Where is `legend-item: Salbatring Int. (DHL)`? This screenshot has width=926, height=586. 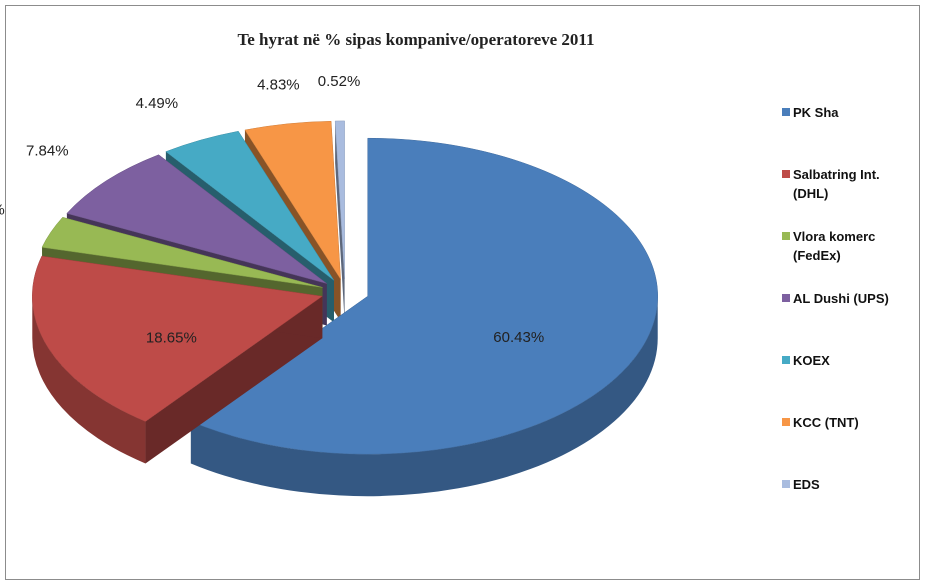
legend-item: Salbatring Int. (DHL) is located at coordinates (841, 184).